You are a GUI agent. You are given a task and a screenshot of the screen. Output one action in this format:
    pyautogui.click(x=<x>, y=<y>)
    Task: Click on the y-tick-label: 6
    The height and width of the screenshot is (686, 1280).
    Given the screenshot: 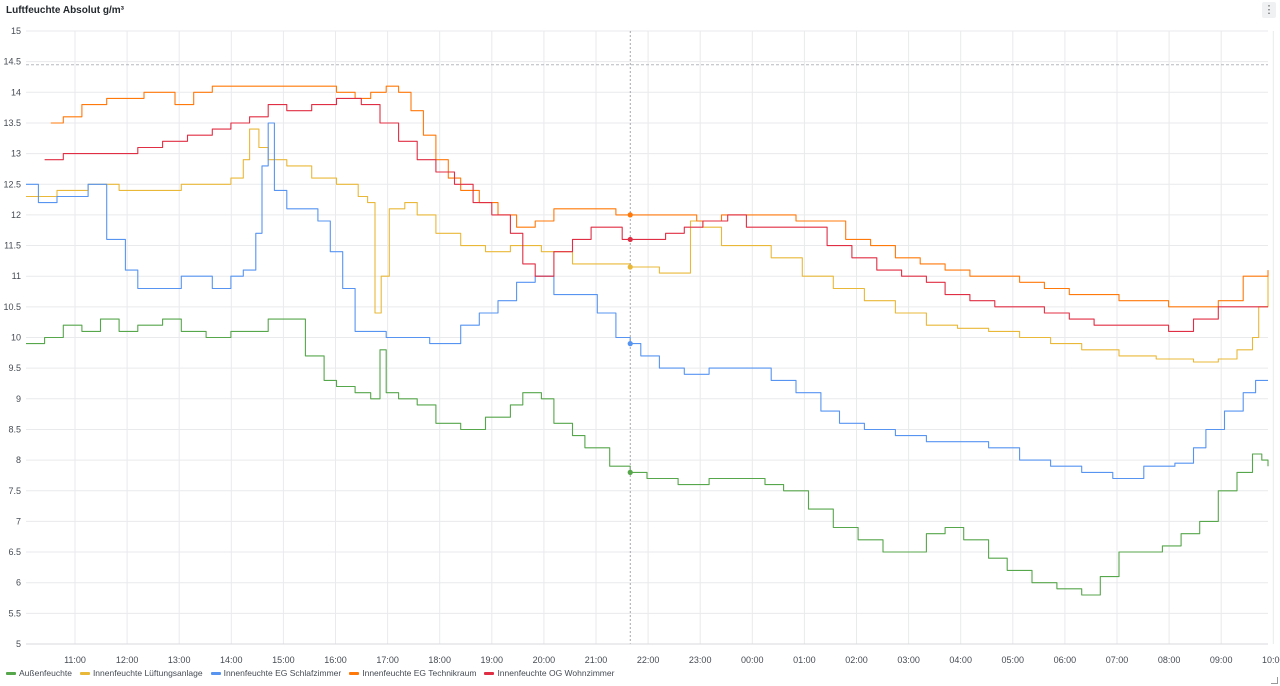 What is the action you would take?
    pyautogui.click(x=18, y=583)
    